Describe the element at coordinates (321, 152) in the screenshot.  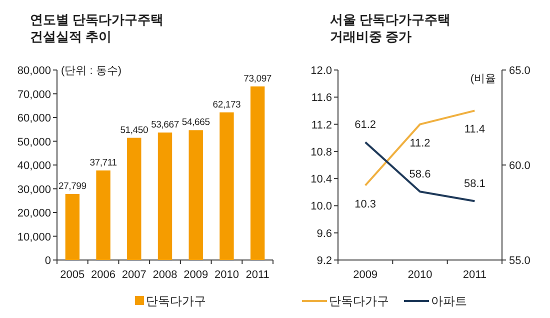
I see `y-tick-label: 10.8` at that location.